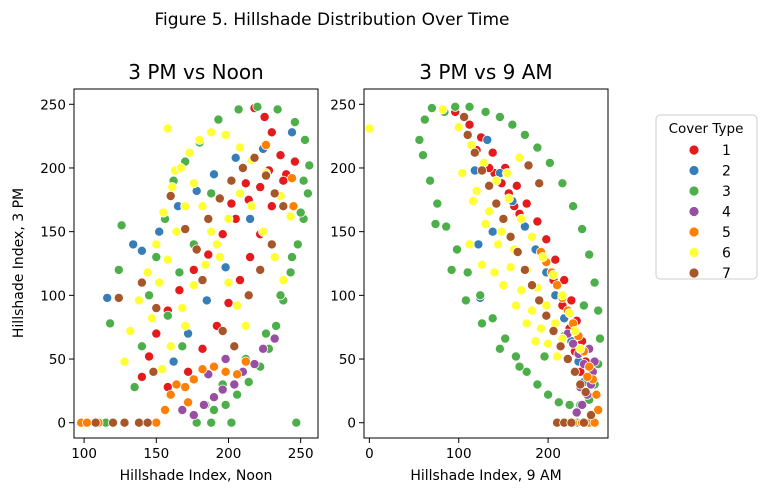 The height and width of the screenshot is (495, 768). I want to click on legend-label-7: 7, so click(726, 274).